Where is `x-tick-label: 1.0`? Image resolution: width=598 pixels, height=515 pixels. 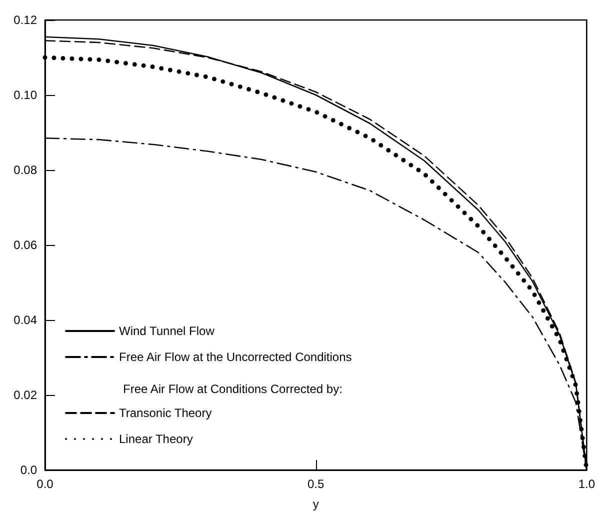 x-tick-label: 1.0 is located at coordinates (587, 484).